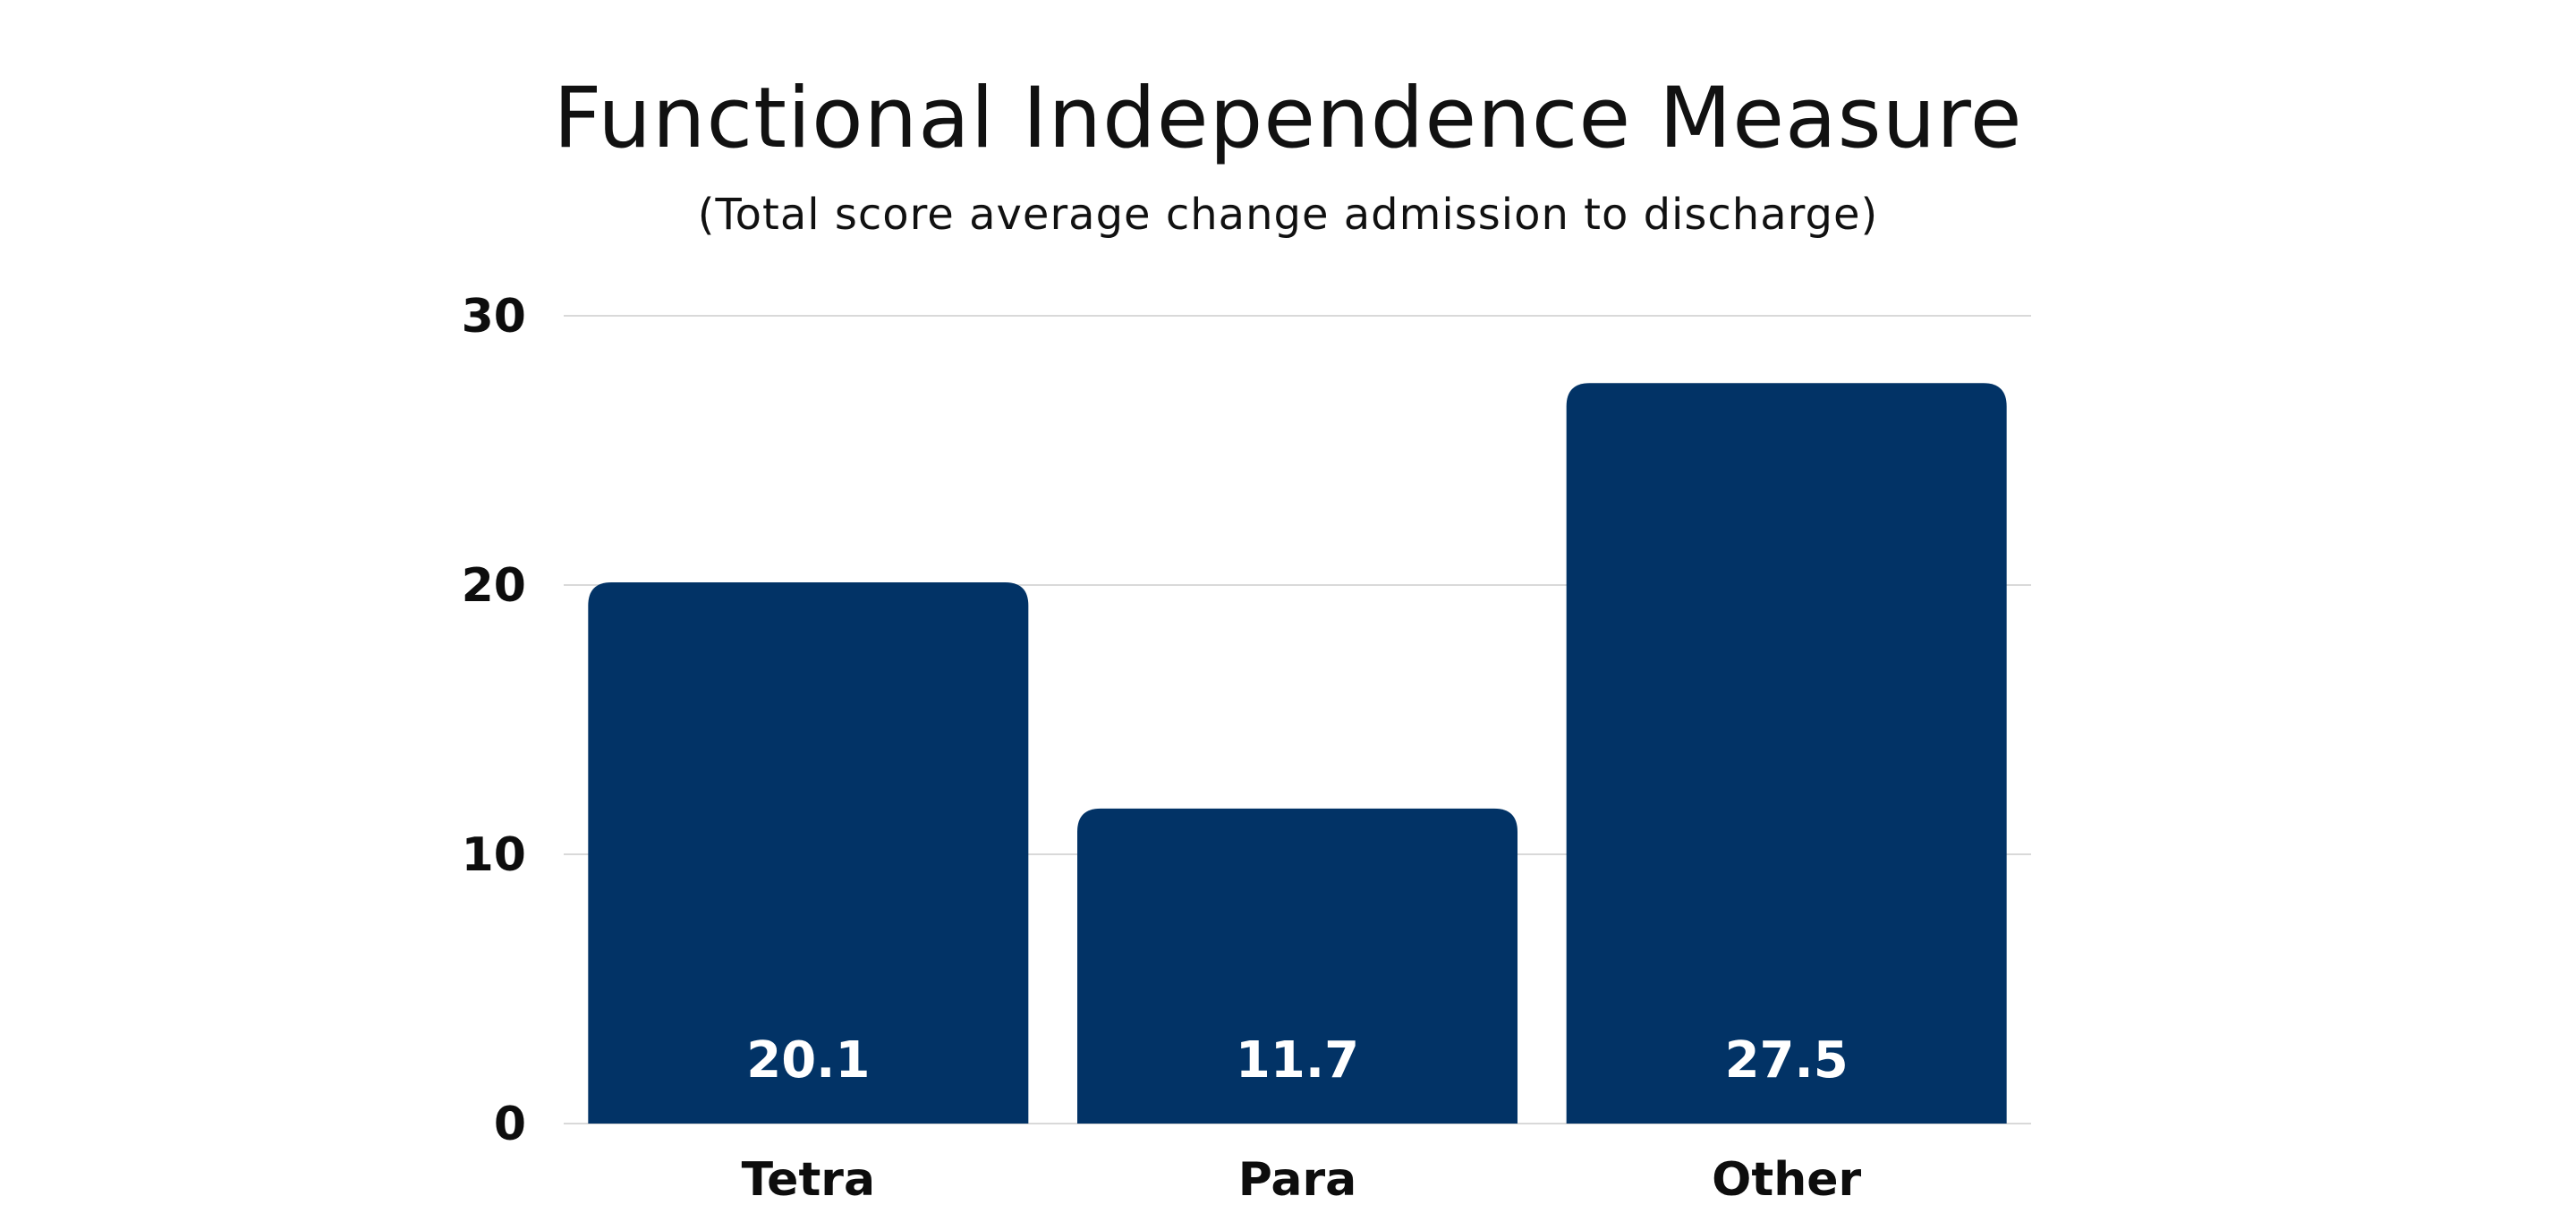 This screenshot has width=2576, height=1230. Describe the element at coordinates (1297, 1060) in the screenshot. I see `bar-value-label: 11.7` at that location.